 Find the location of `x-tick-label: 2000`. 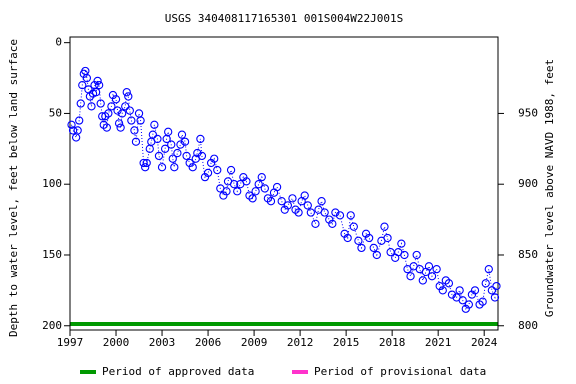

x-tick-label: 2000 is located at coordinates (116, 342).